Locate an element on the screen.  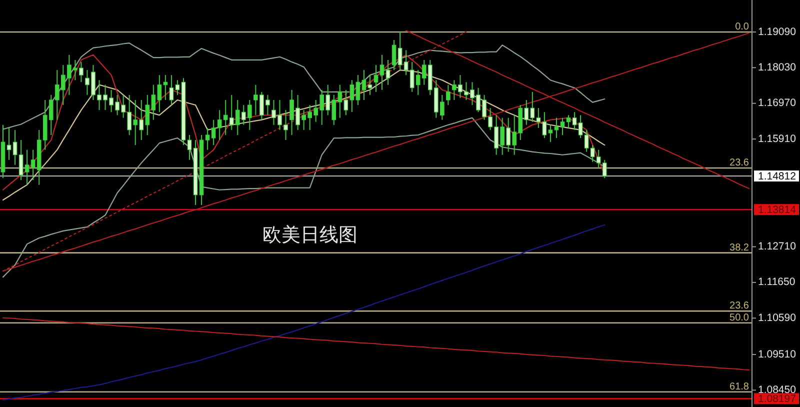
annotation: 61.8 is located at coordinates (740, 386).